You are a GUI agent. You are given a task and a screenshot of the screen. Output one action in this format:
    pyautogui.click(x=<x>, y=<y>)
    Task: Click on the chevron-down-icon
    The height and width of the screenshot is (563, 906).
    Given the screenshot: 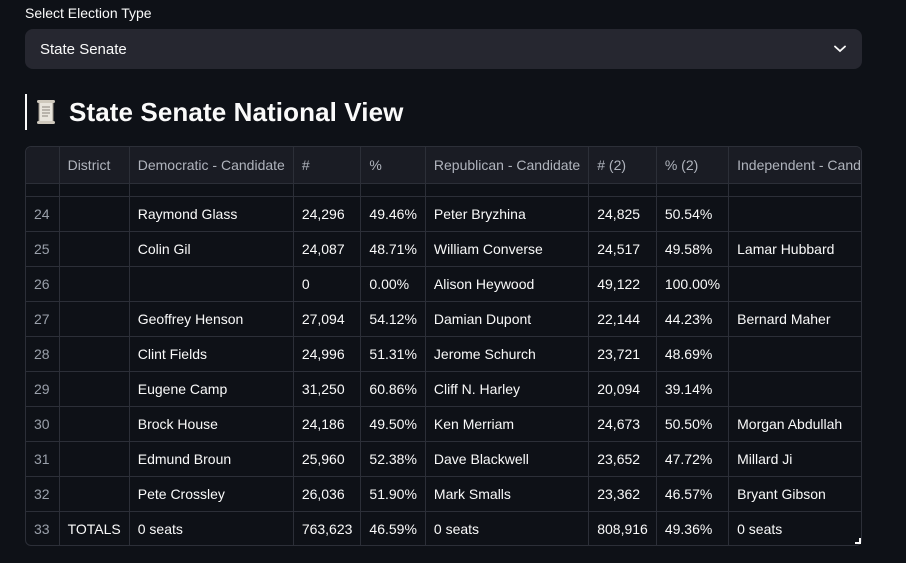 What is the action you would take?
    pyautogui.click(x=840, y=49)
    